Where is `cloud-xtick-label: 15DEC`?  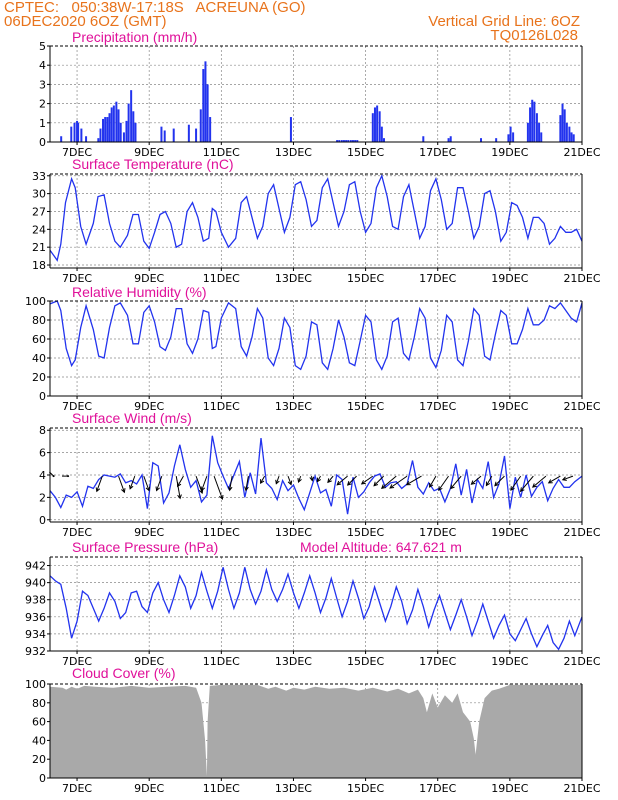
cloud-xtick-label: 15DEC is located at coordinates (365, 788).